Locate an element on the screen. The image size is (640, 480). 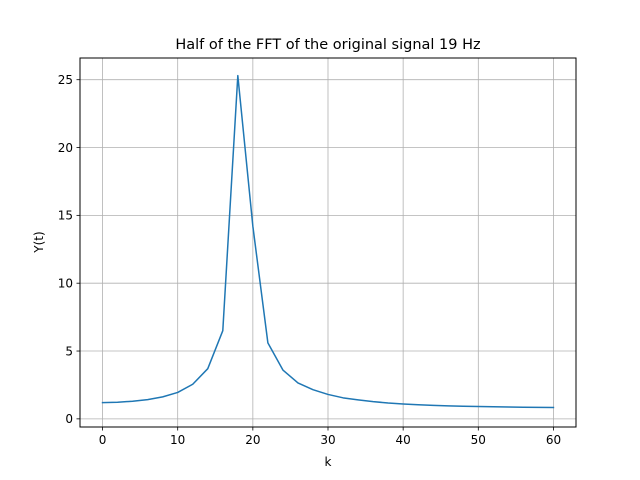
y-tick-label: 25 is located at coordinates (65, 80).